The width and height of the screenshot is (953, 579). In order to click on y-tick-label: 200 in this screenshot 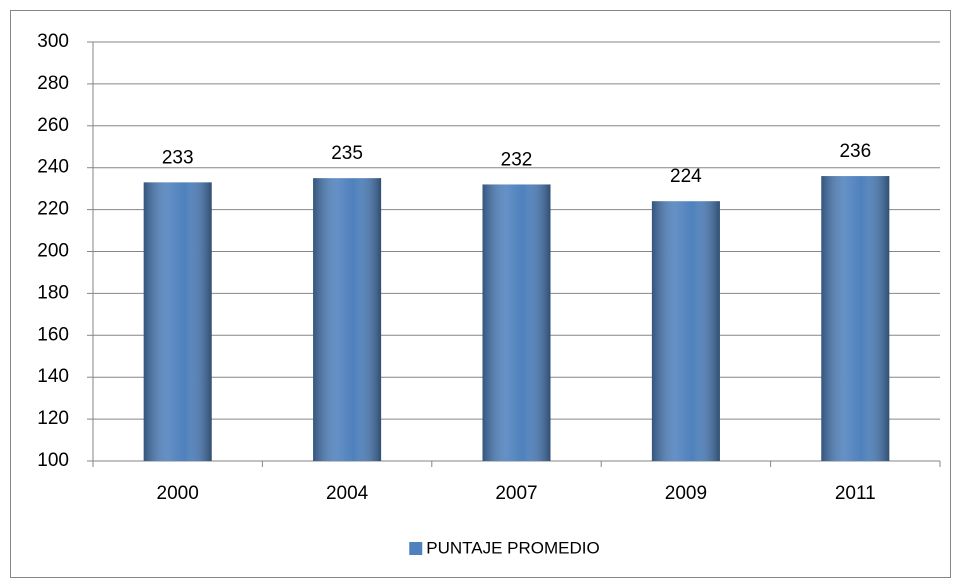, I will do `click(53, 251)`.